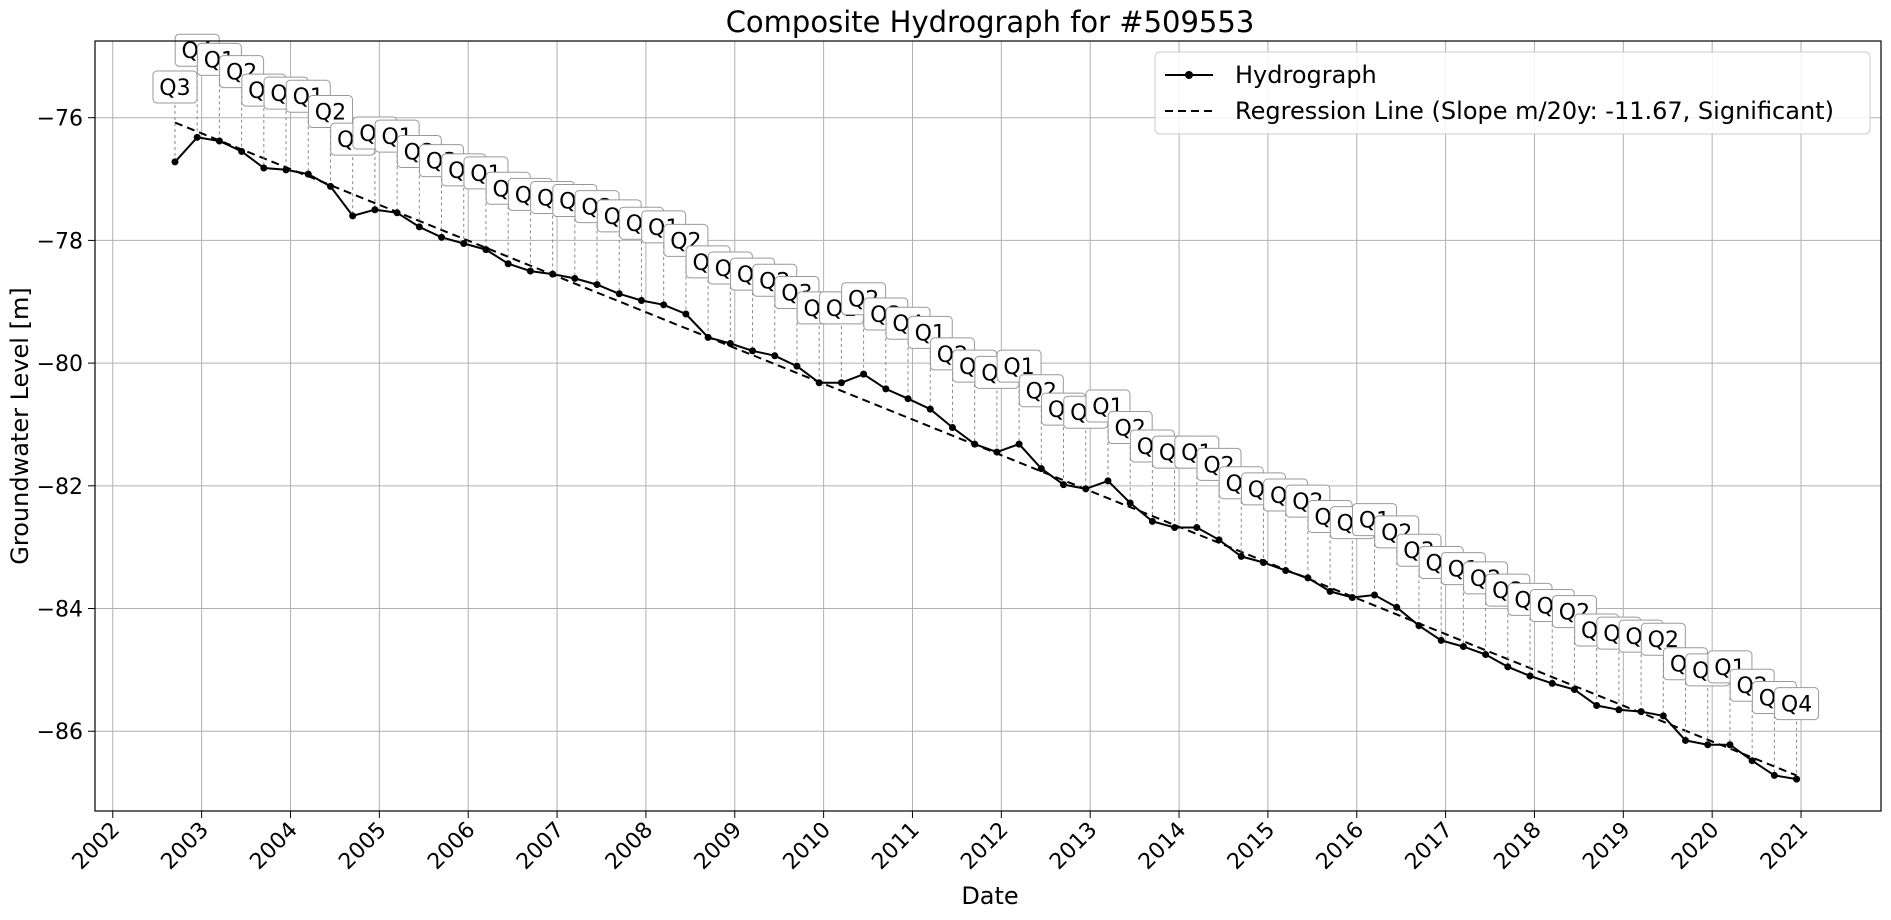 The height and width of the screenshot is (920, 1891). Describe the element at coordinates (60, 610) in the screenshot. I see `y-tick-label: −84` at that location.